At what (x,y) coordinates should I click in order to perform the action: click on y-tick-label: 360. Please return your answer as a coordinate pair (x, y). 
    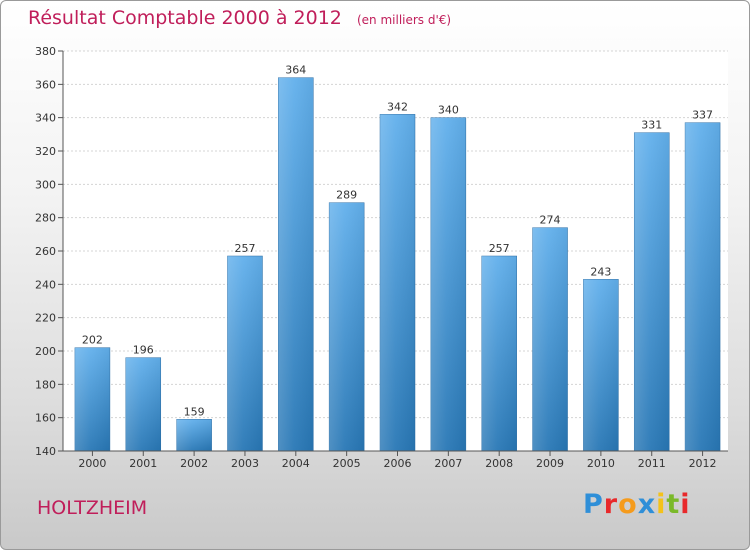
    Looking at the image, I should click on (45, 84).